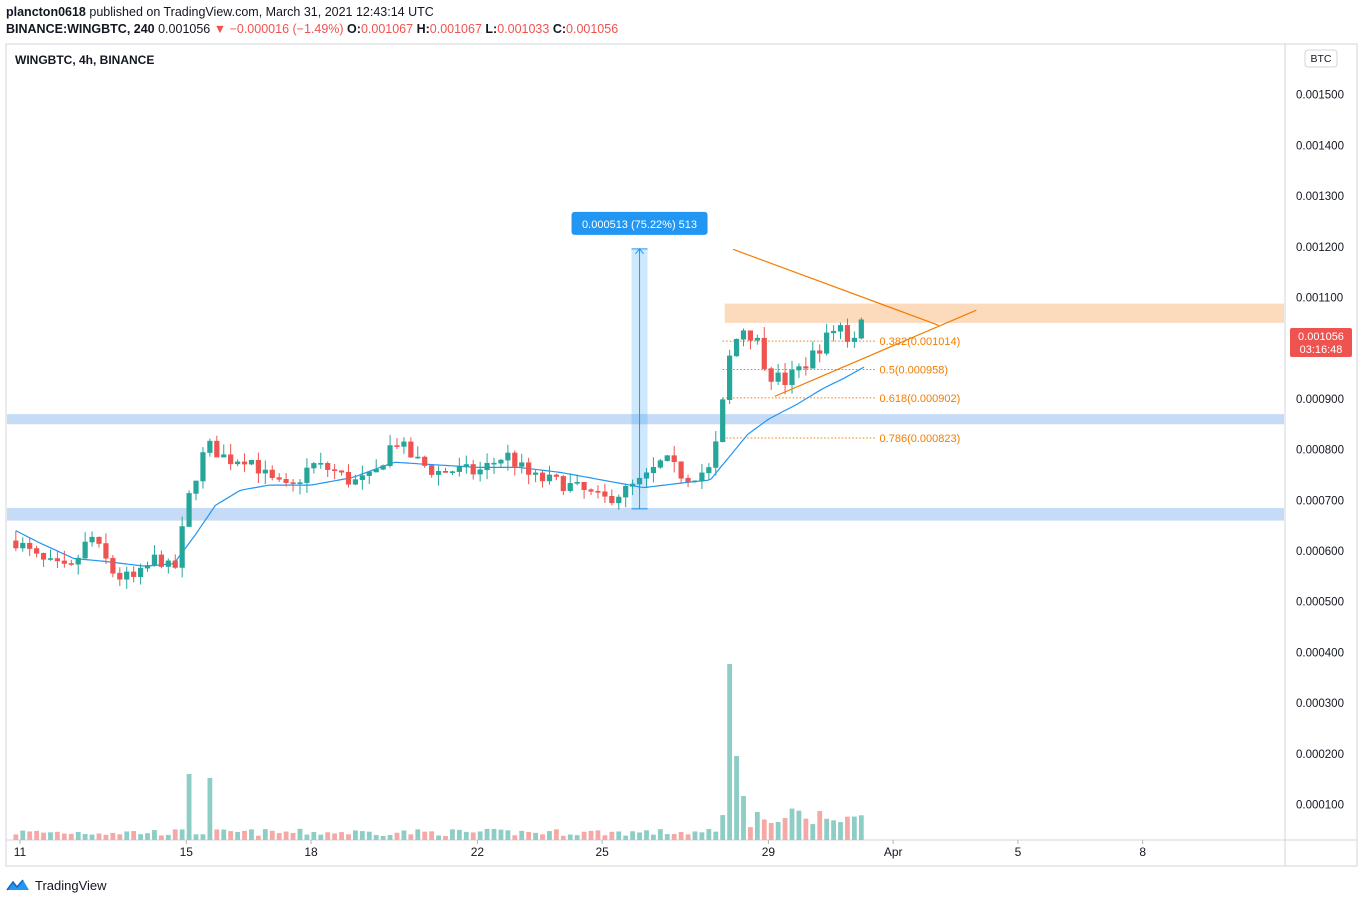 Image resolution: width=1363 pixels, height=903 pixels. What do you see at coordinates (1320, 603) in the screenshot?
I see `price-tick-label: 0.000500` at bounding box center [1320, 603].